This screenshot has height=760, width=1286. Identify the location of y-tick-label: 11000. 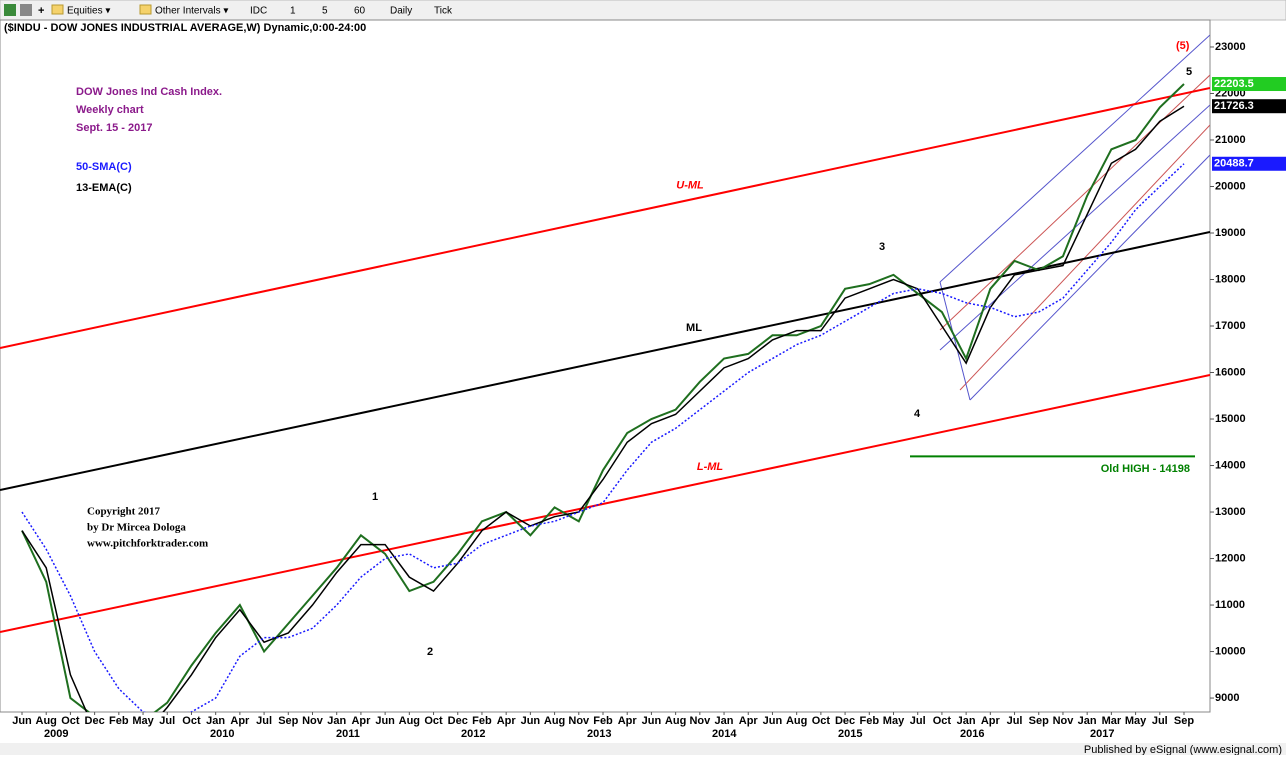
(1230, 605).